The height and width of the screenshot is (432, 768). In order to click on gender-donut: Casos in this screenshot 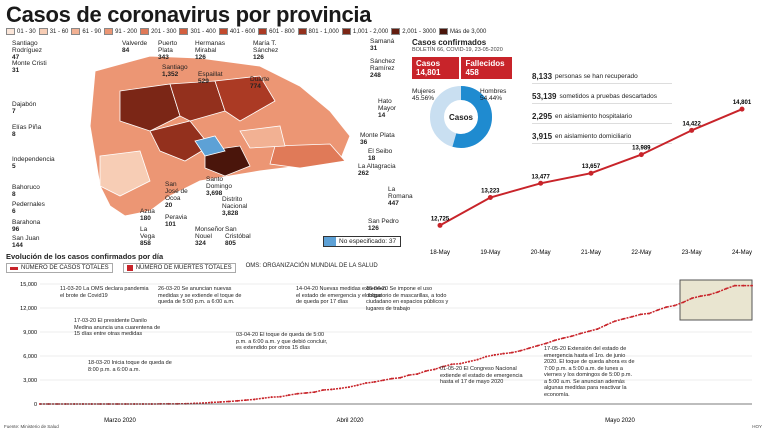, I will do `click(461, 117)`.